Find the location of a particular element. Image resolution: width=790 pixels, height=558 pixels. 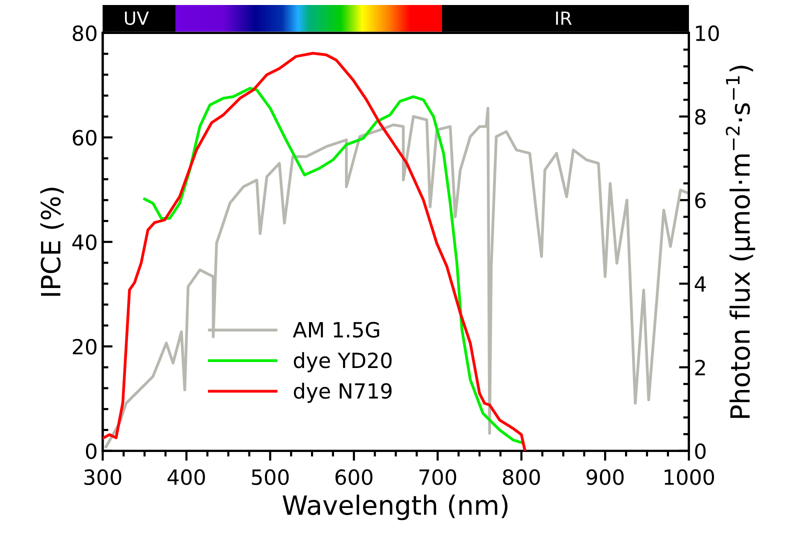

text: UV is located at coordinates (136, 18).